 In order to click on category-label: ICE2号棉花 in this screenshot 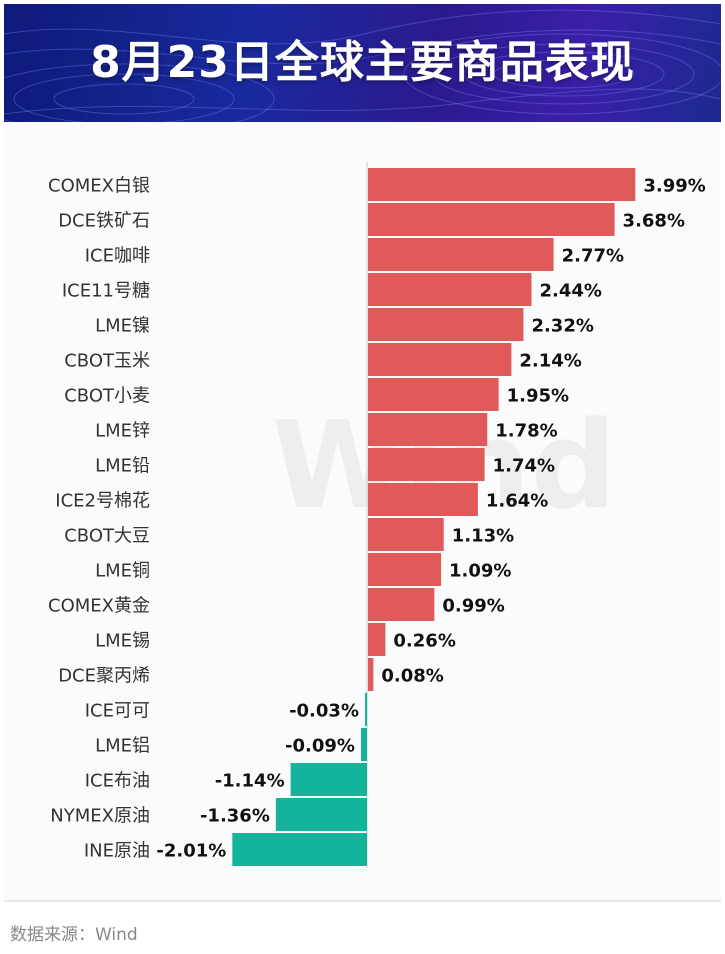, I will do `click(102, 501)`.